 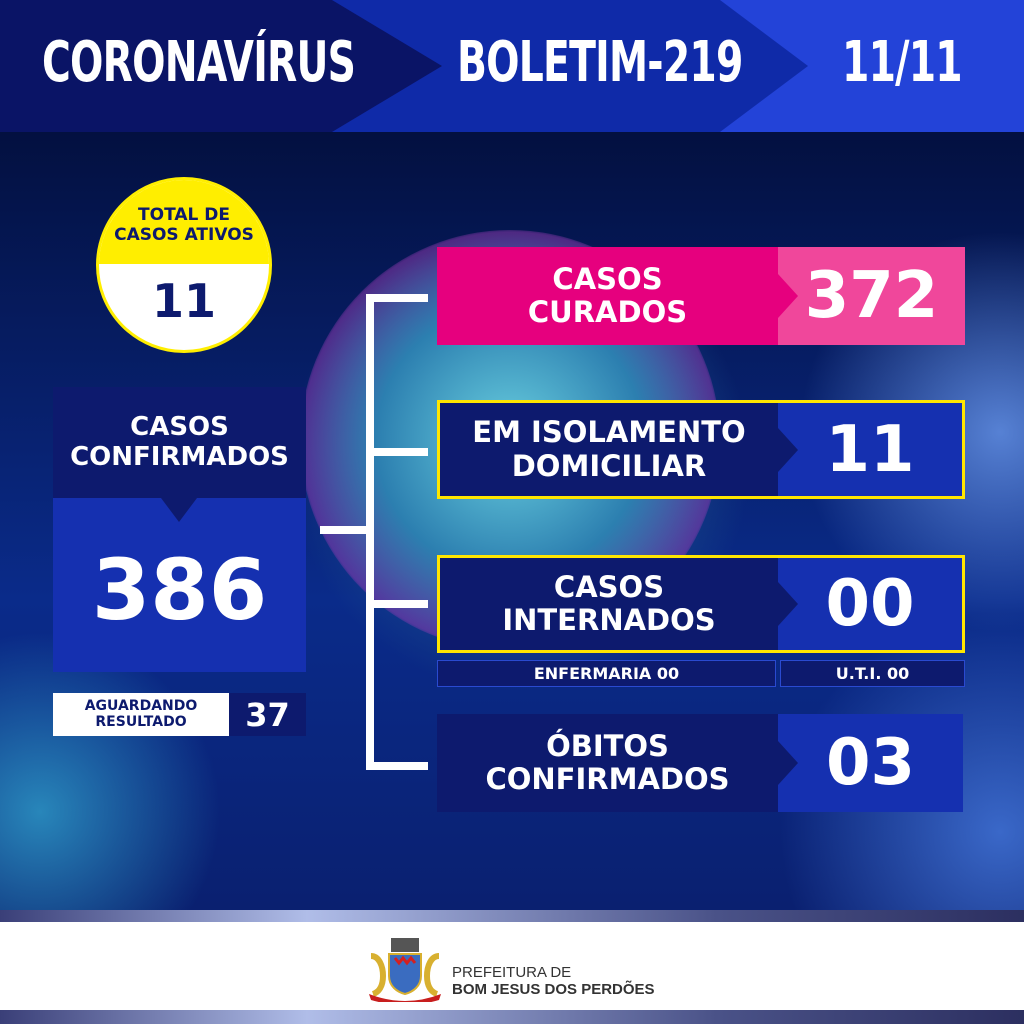 I want to click on awaiting-label: RESULTADO, so click(x=141, y=721).